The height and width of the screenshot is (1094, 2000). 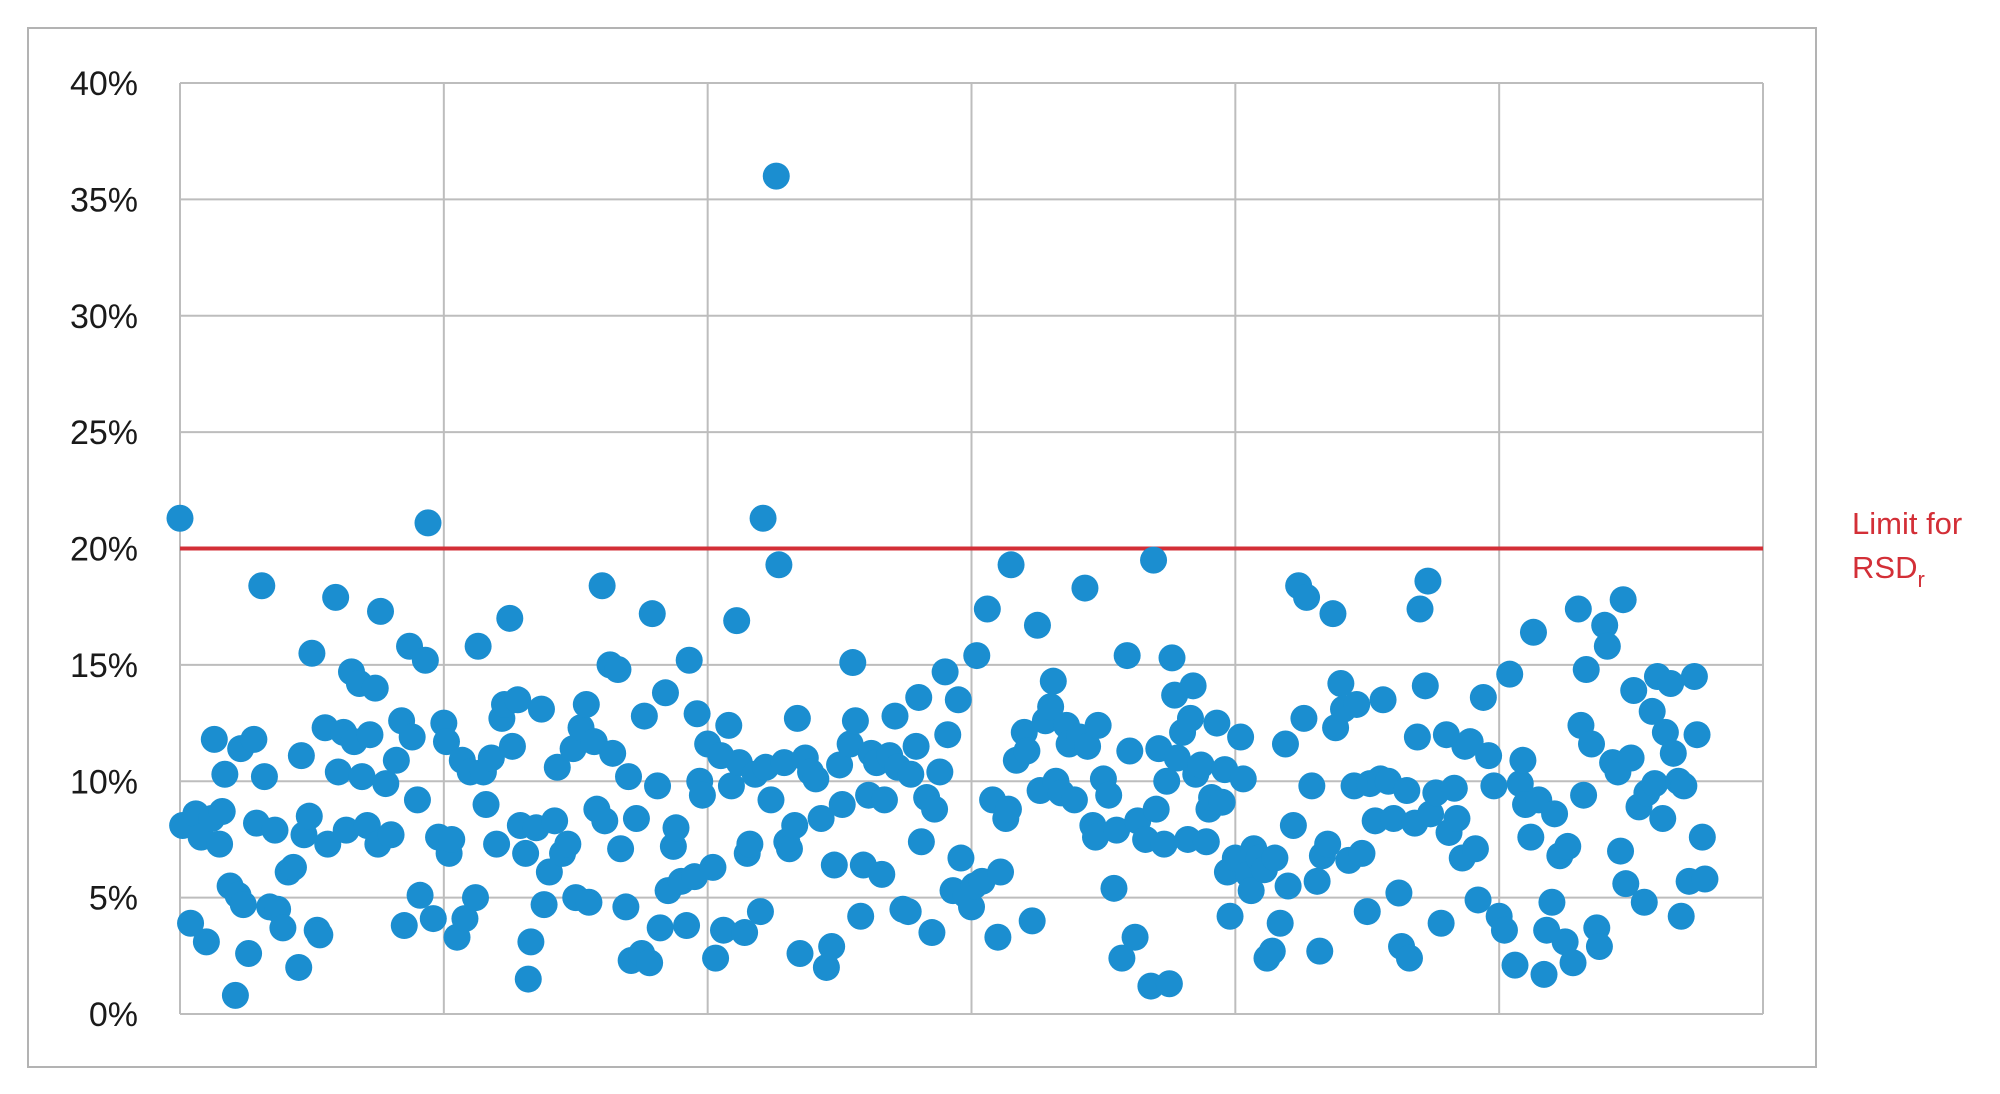 What do you see at coordinates (104, 549) in the screenshot?
I see `y-axis-ticks: 0% 5% 10% 15% 20% 25% 30% 35% 40%` at bounding box center [104, 549].